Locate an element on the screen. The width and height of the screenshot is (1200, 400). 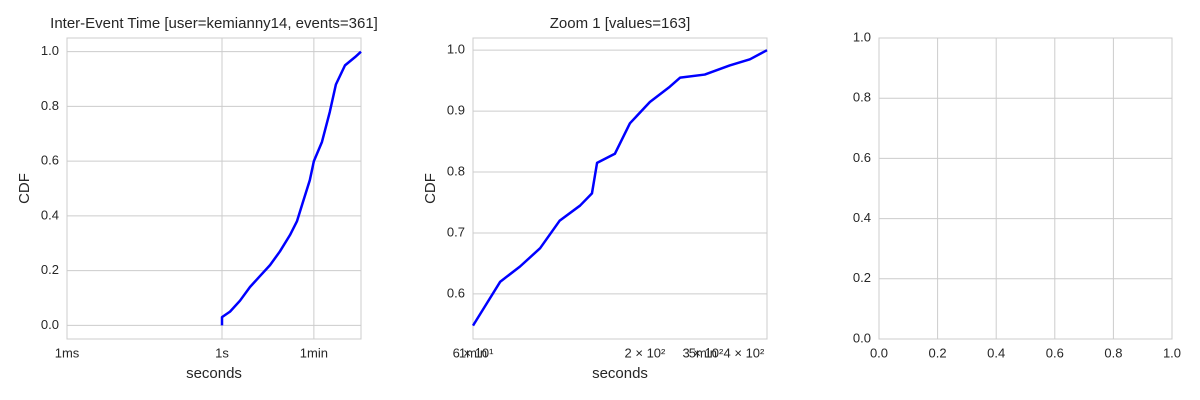
y-tick-label: 0.7 is located at coordinates (456, 231).